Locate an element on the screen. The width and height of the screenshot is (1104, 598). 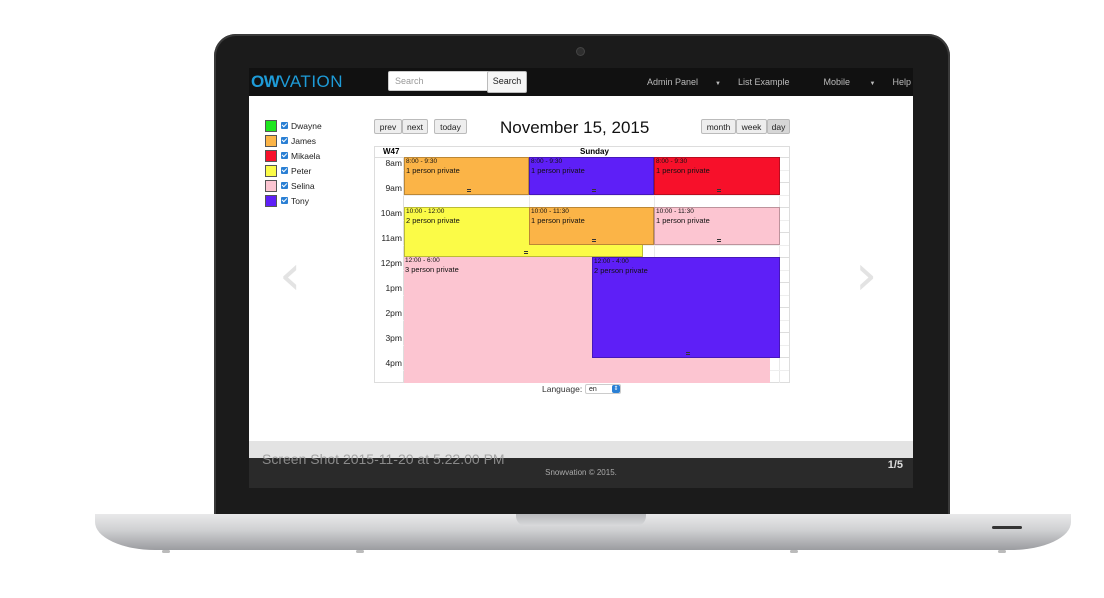
legend-item: Peter is located at coordinates (293, 170).